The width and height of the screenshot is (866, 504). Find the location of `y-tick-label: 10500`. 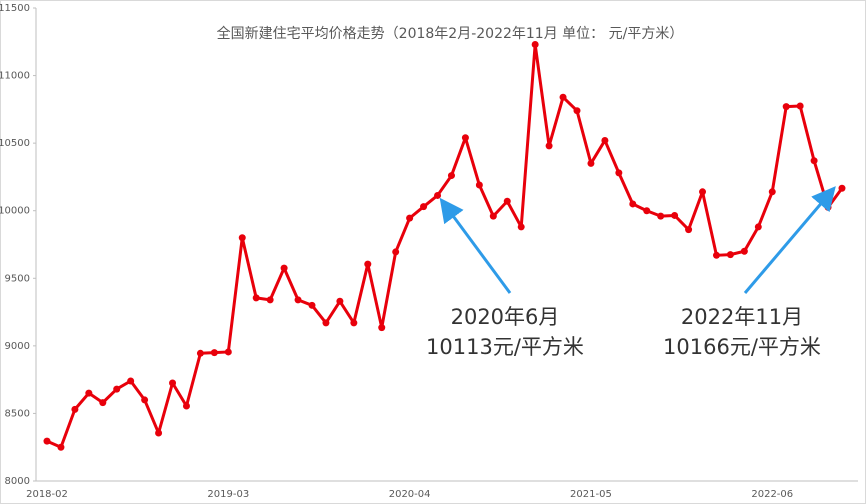

y-tick-label: 10500 is located at coordinates (15, 143).